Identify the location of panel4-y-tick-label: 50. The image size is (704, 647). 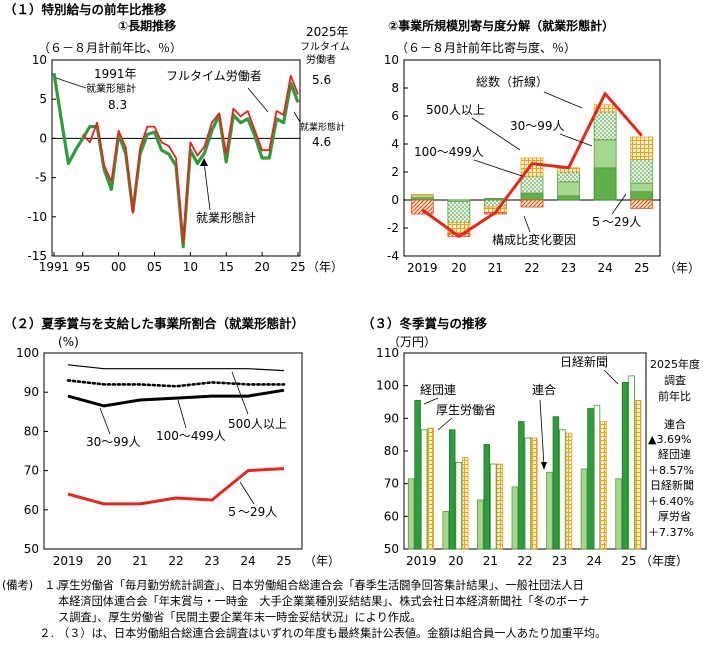
(391, 549).